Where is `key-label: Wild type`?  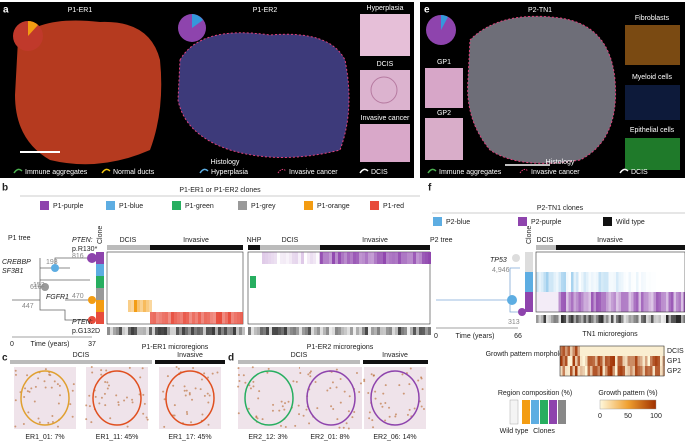 key-label: Wild type is located at coordinates (514, 431).